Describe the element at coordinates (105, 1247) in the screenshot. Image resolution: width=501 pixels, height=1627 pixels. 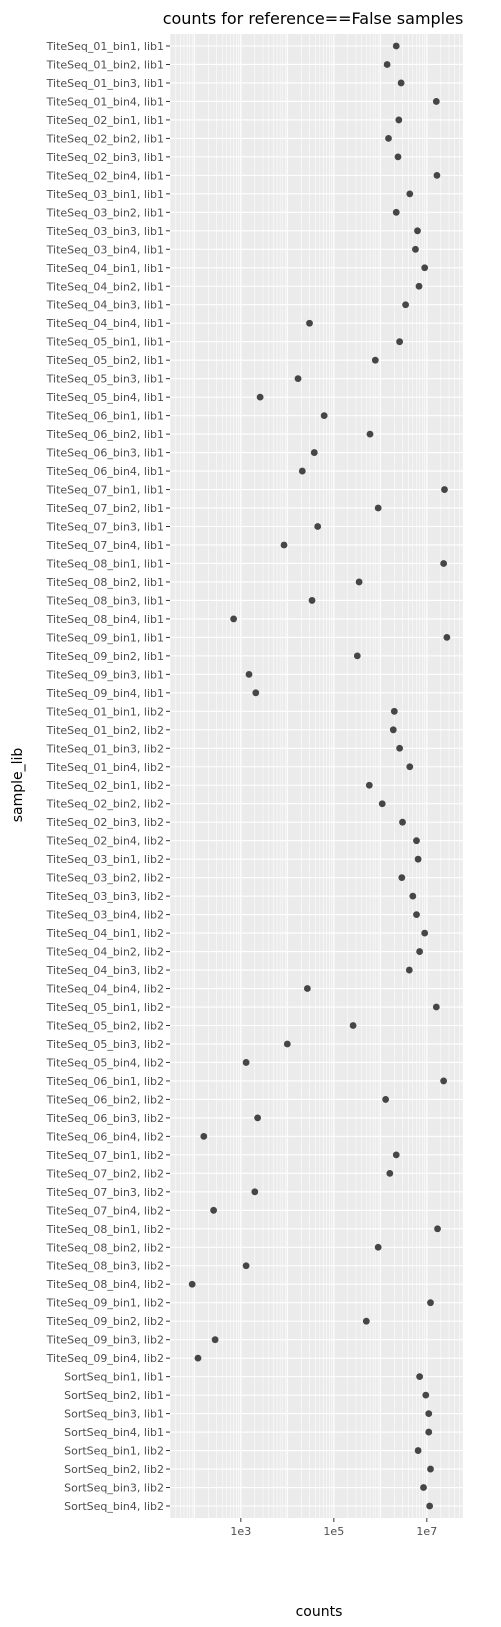
I see `y-tick-label: TiteSeq_08_bin2, lib2` at that location.